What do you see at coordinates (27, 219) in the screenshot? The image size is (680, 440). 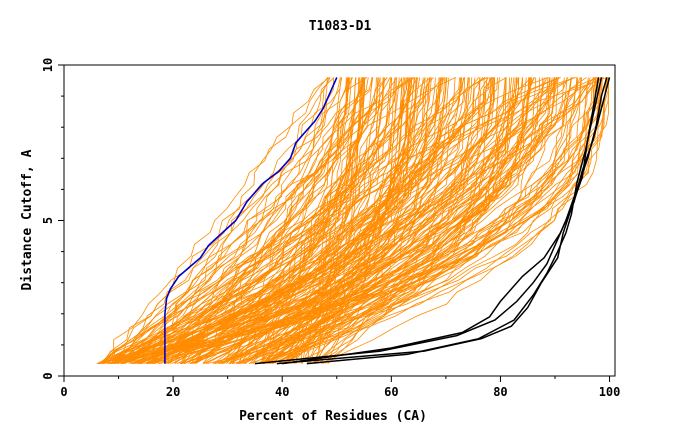 I see `y-axis-label: Distance Cutoff, A` at bounding box center [27, 219].